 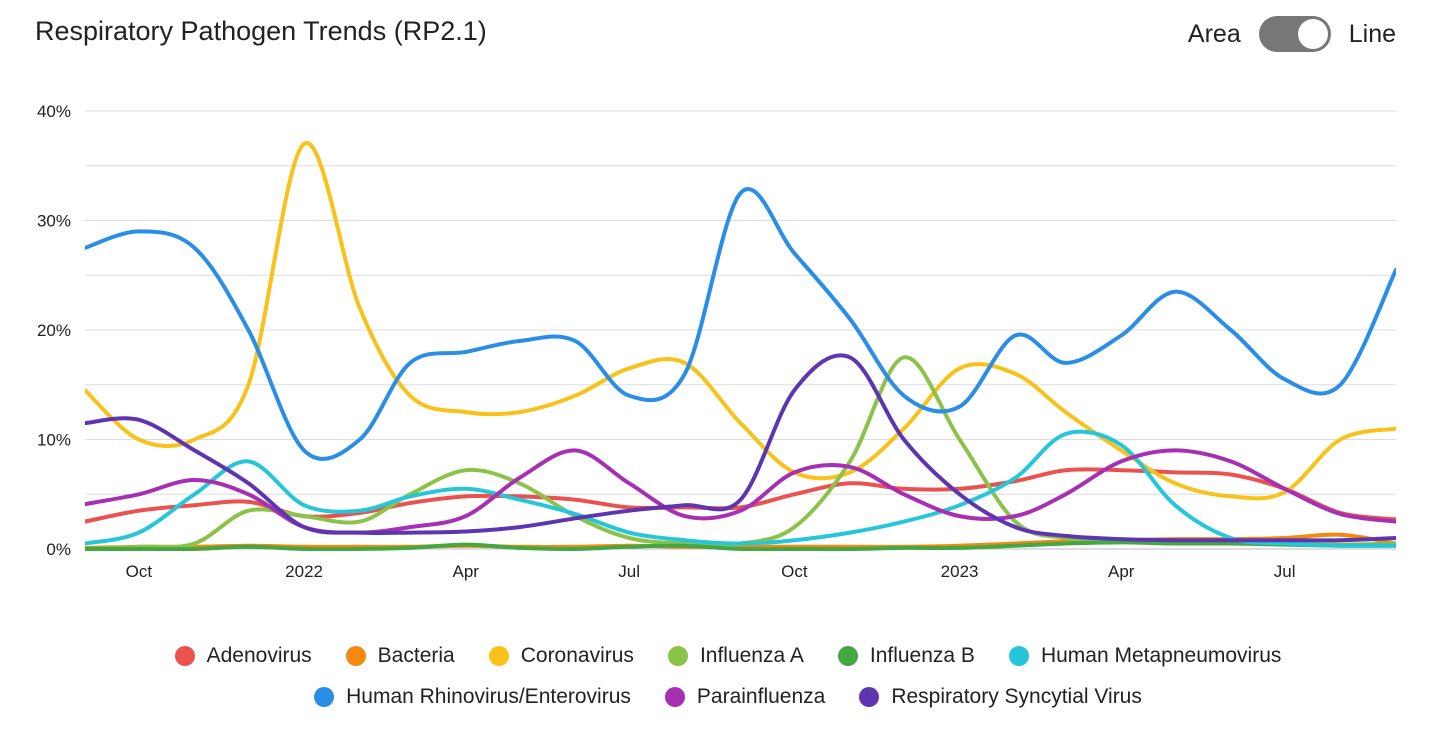 I want to click on legend-label: Human Metapneumovirus, so click(x=1161, y=655).